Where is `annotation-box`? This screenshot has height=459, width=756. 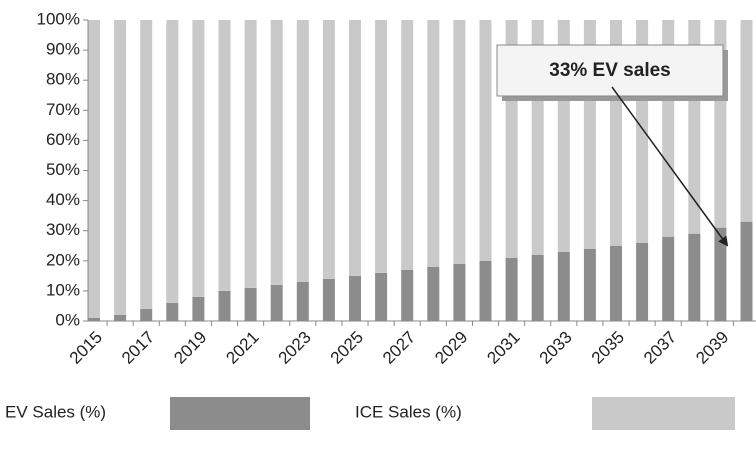 annotation-box is located at coordinates (610, 70).